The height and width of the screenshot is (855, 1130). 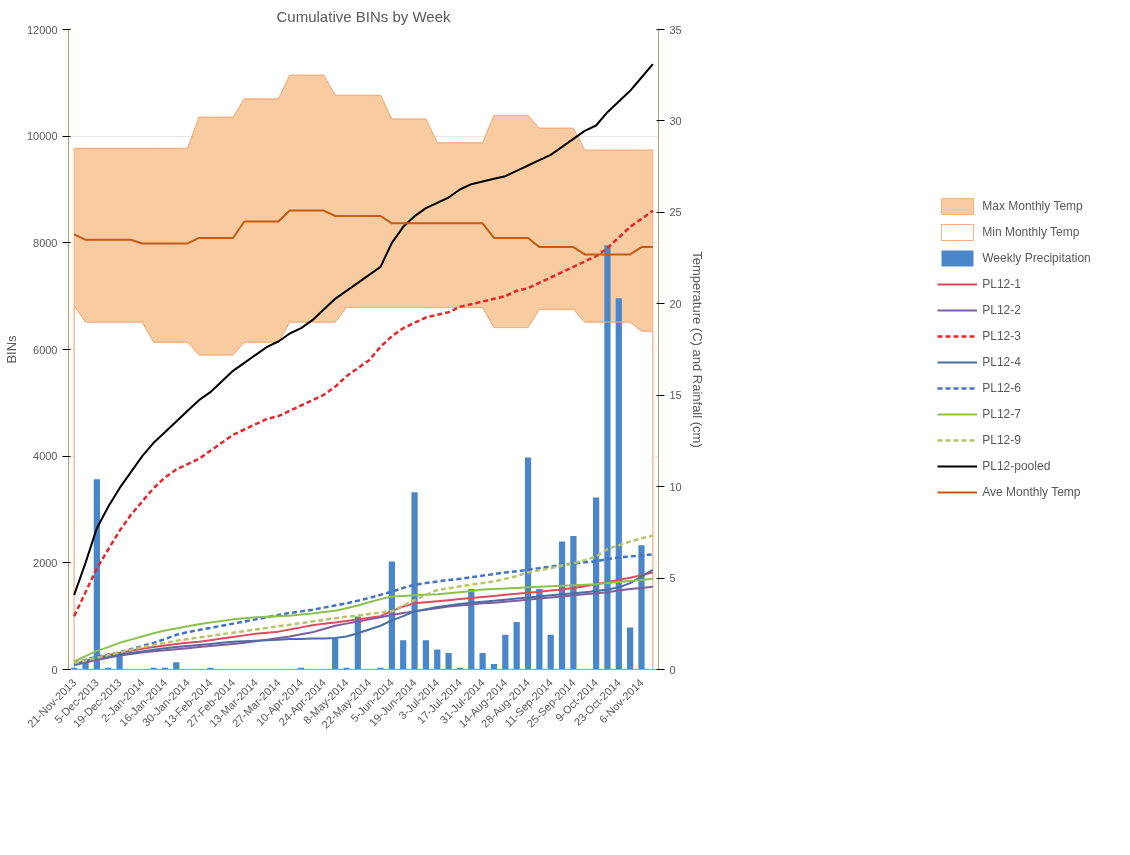 What do you see at coordinates (45, 349) in the screenshot?
I see `y-tick-label: 6000` at bounding box center [45, 349].